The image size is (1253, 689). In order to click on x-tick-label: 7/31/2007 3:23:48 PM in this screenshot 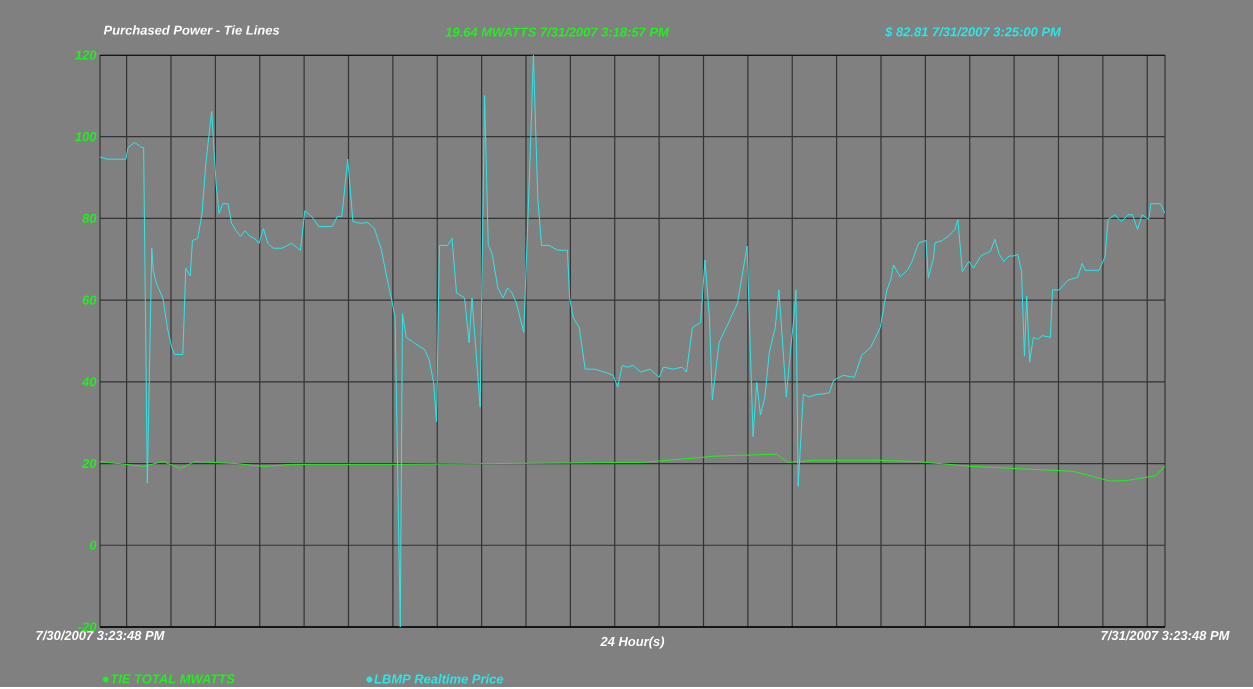, I will do `click(1165, 635)`.